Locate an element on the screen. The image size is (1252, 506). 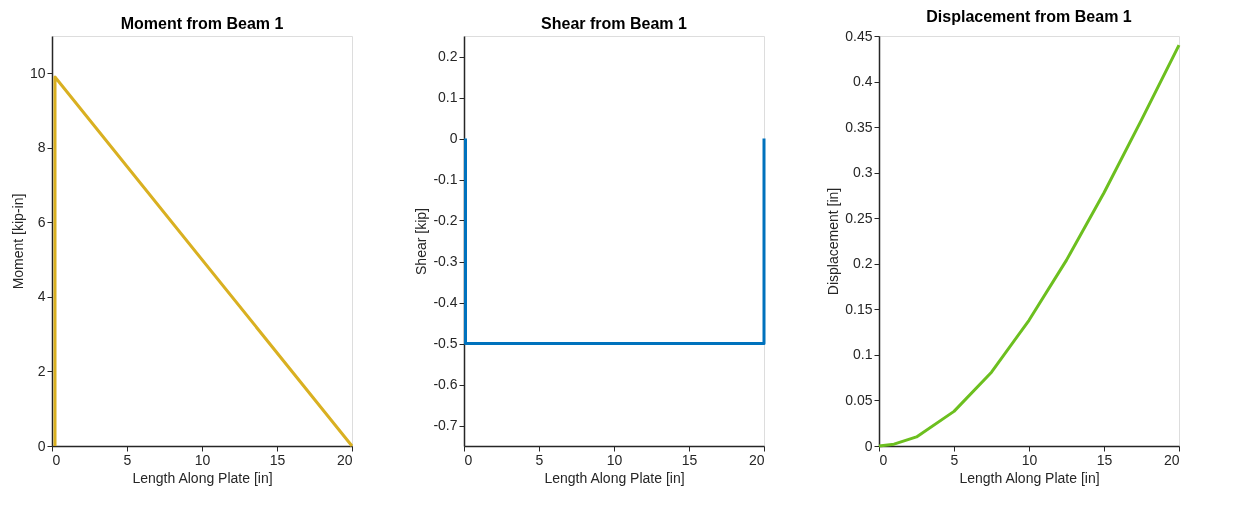
chart-title: Displacement from Beam 1 is located at coordinates (1029, 16).